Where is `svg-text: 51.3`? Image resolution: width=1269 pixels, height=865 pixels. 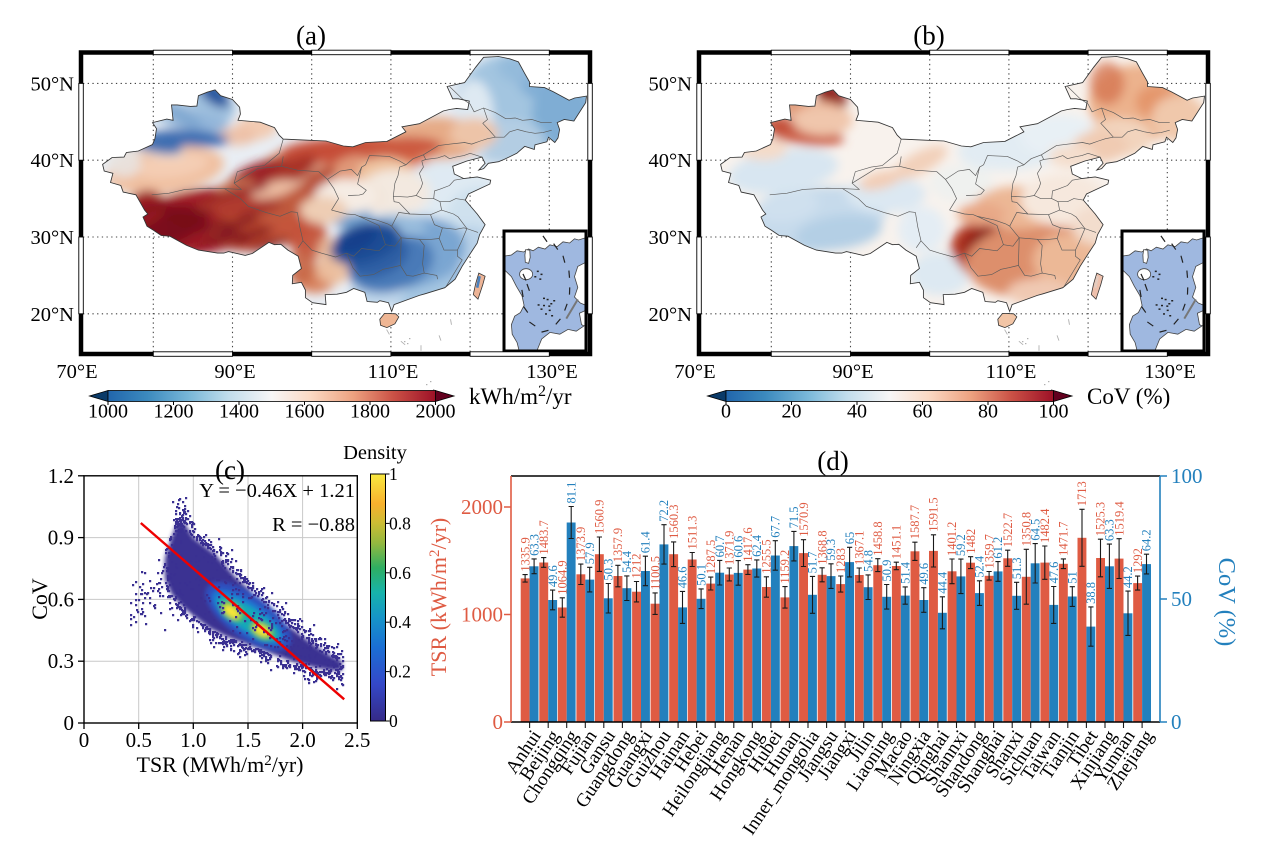
svg-text: 51.3 is located at coordinates (1017, 568).